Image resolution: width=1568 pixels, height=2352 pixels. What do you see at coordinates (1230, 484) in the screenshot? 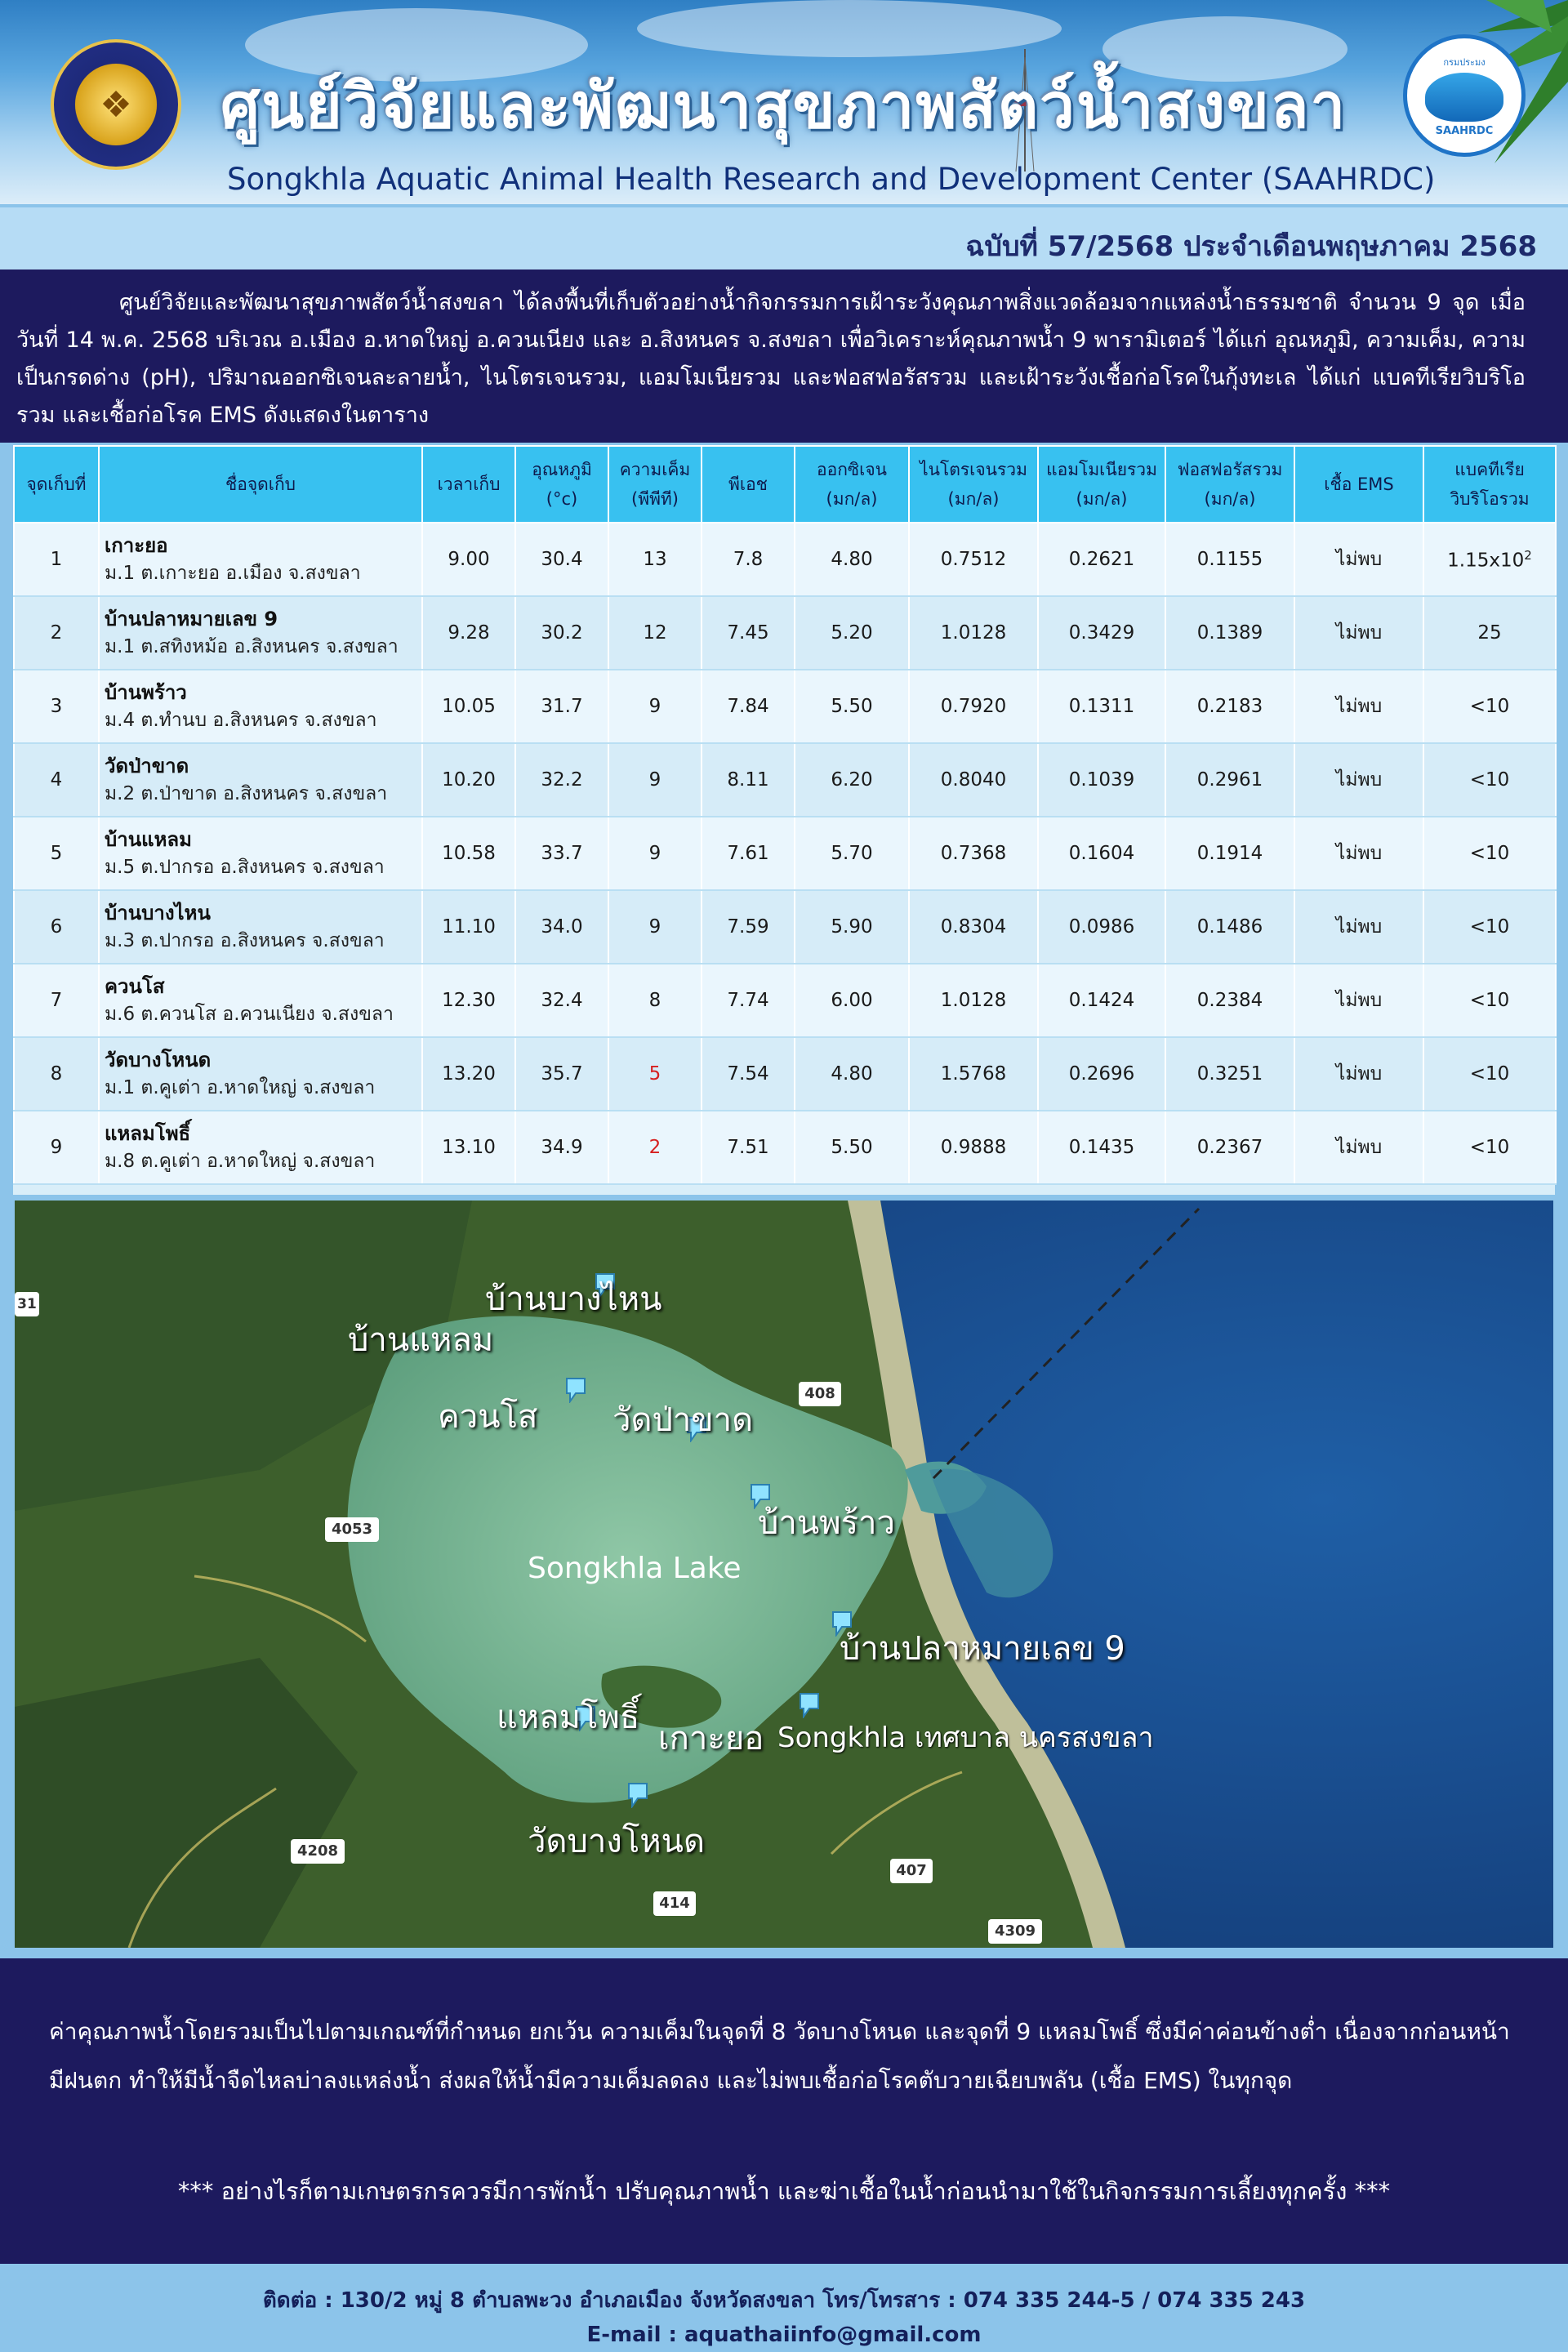
I see `header-total-phosphorus: ฟอสฟอรัสรวม (มก/ล)` at bounding box center [1230, 484].